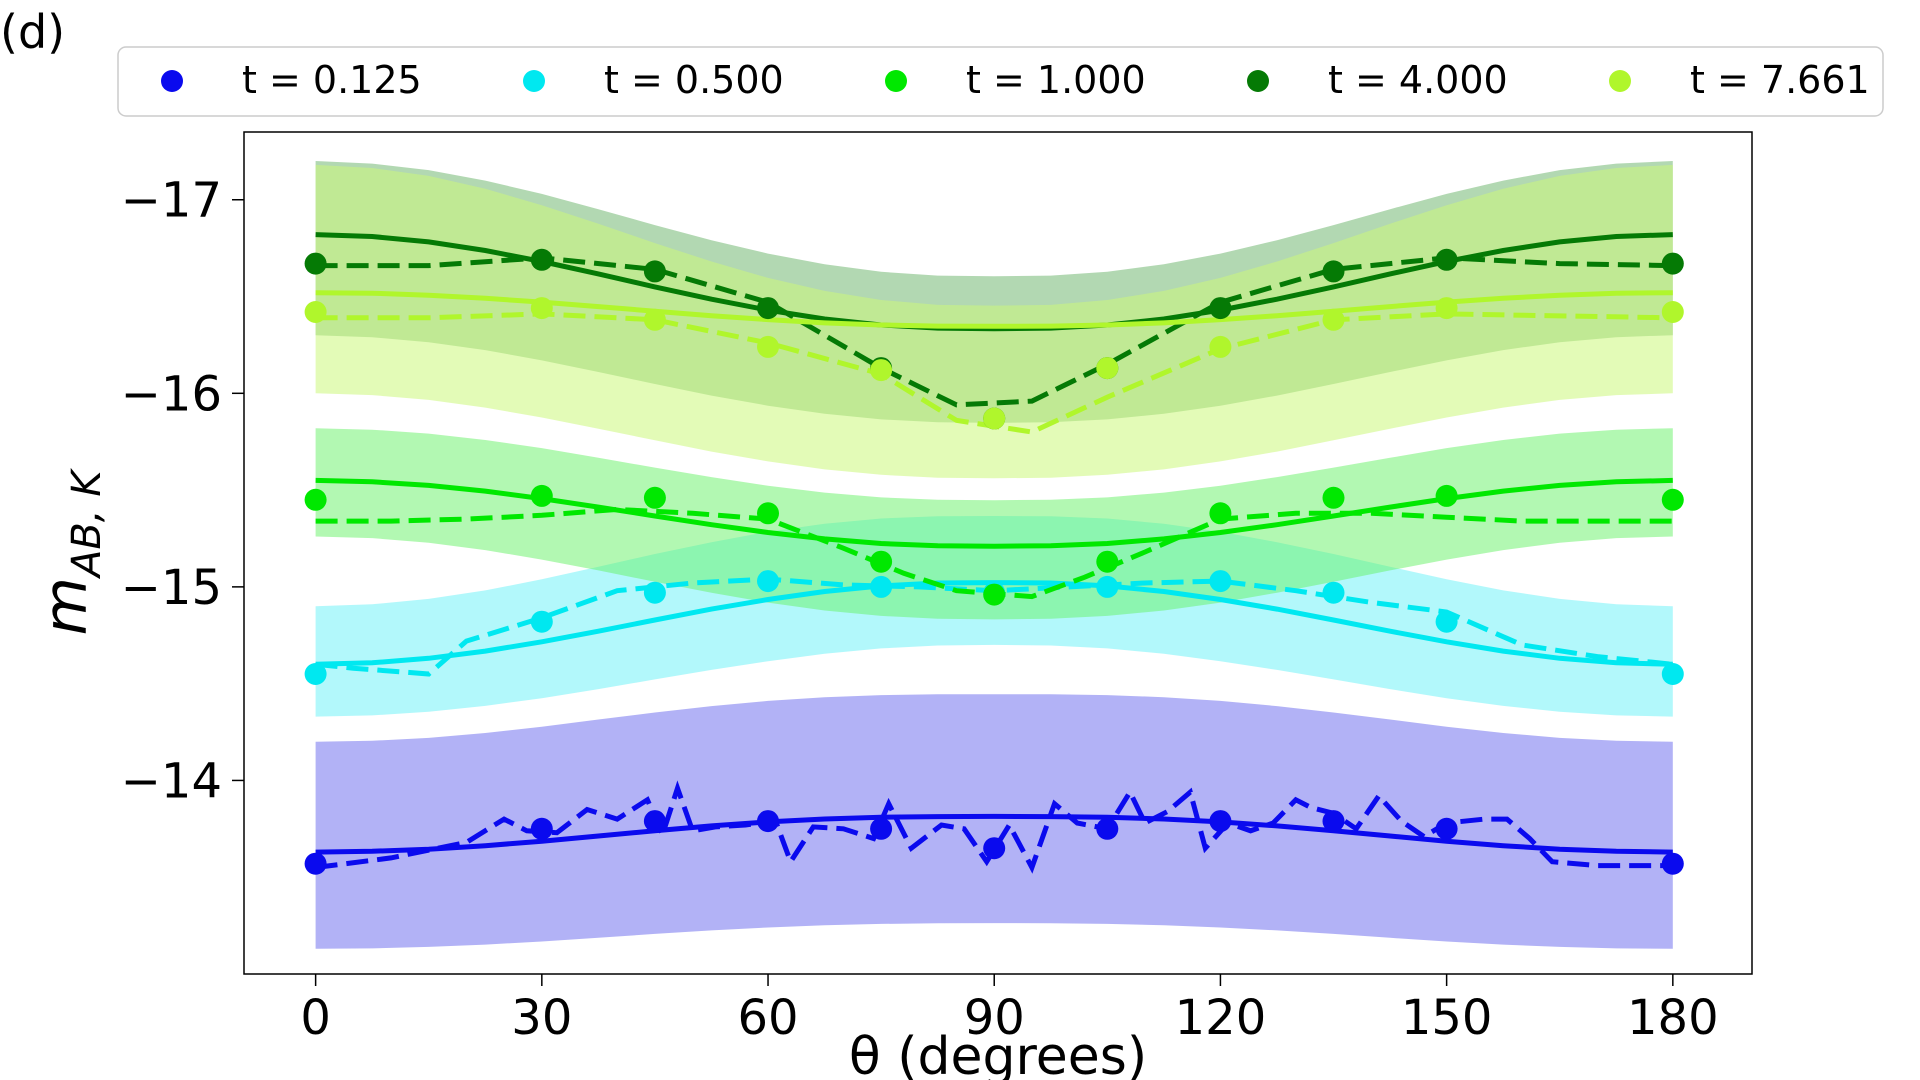  I want to click on x-tick-label: 90, so click(994, 1018).